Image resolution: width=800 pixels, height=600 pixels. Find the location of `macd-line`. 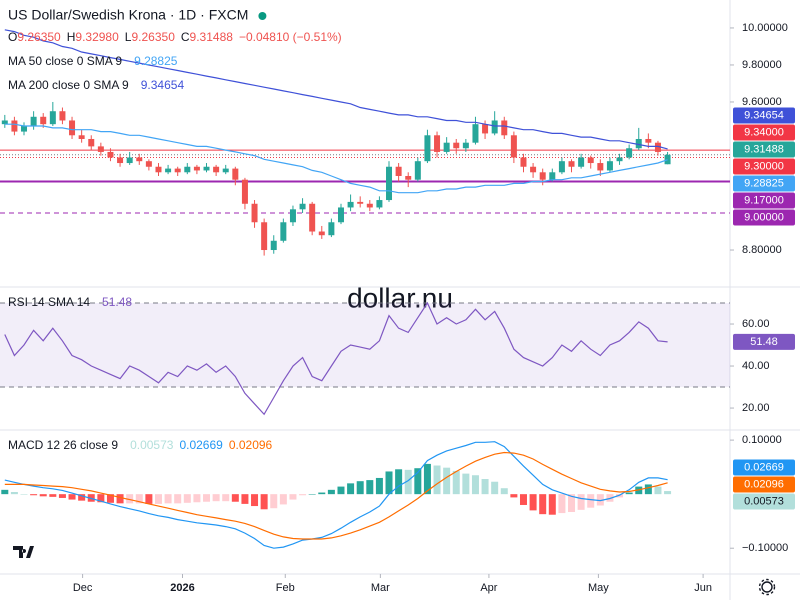

macd-line is located at coordinates (336, 495).